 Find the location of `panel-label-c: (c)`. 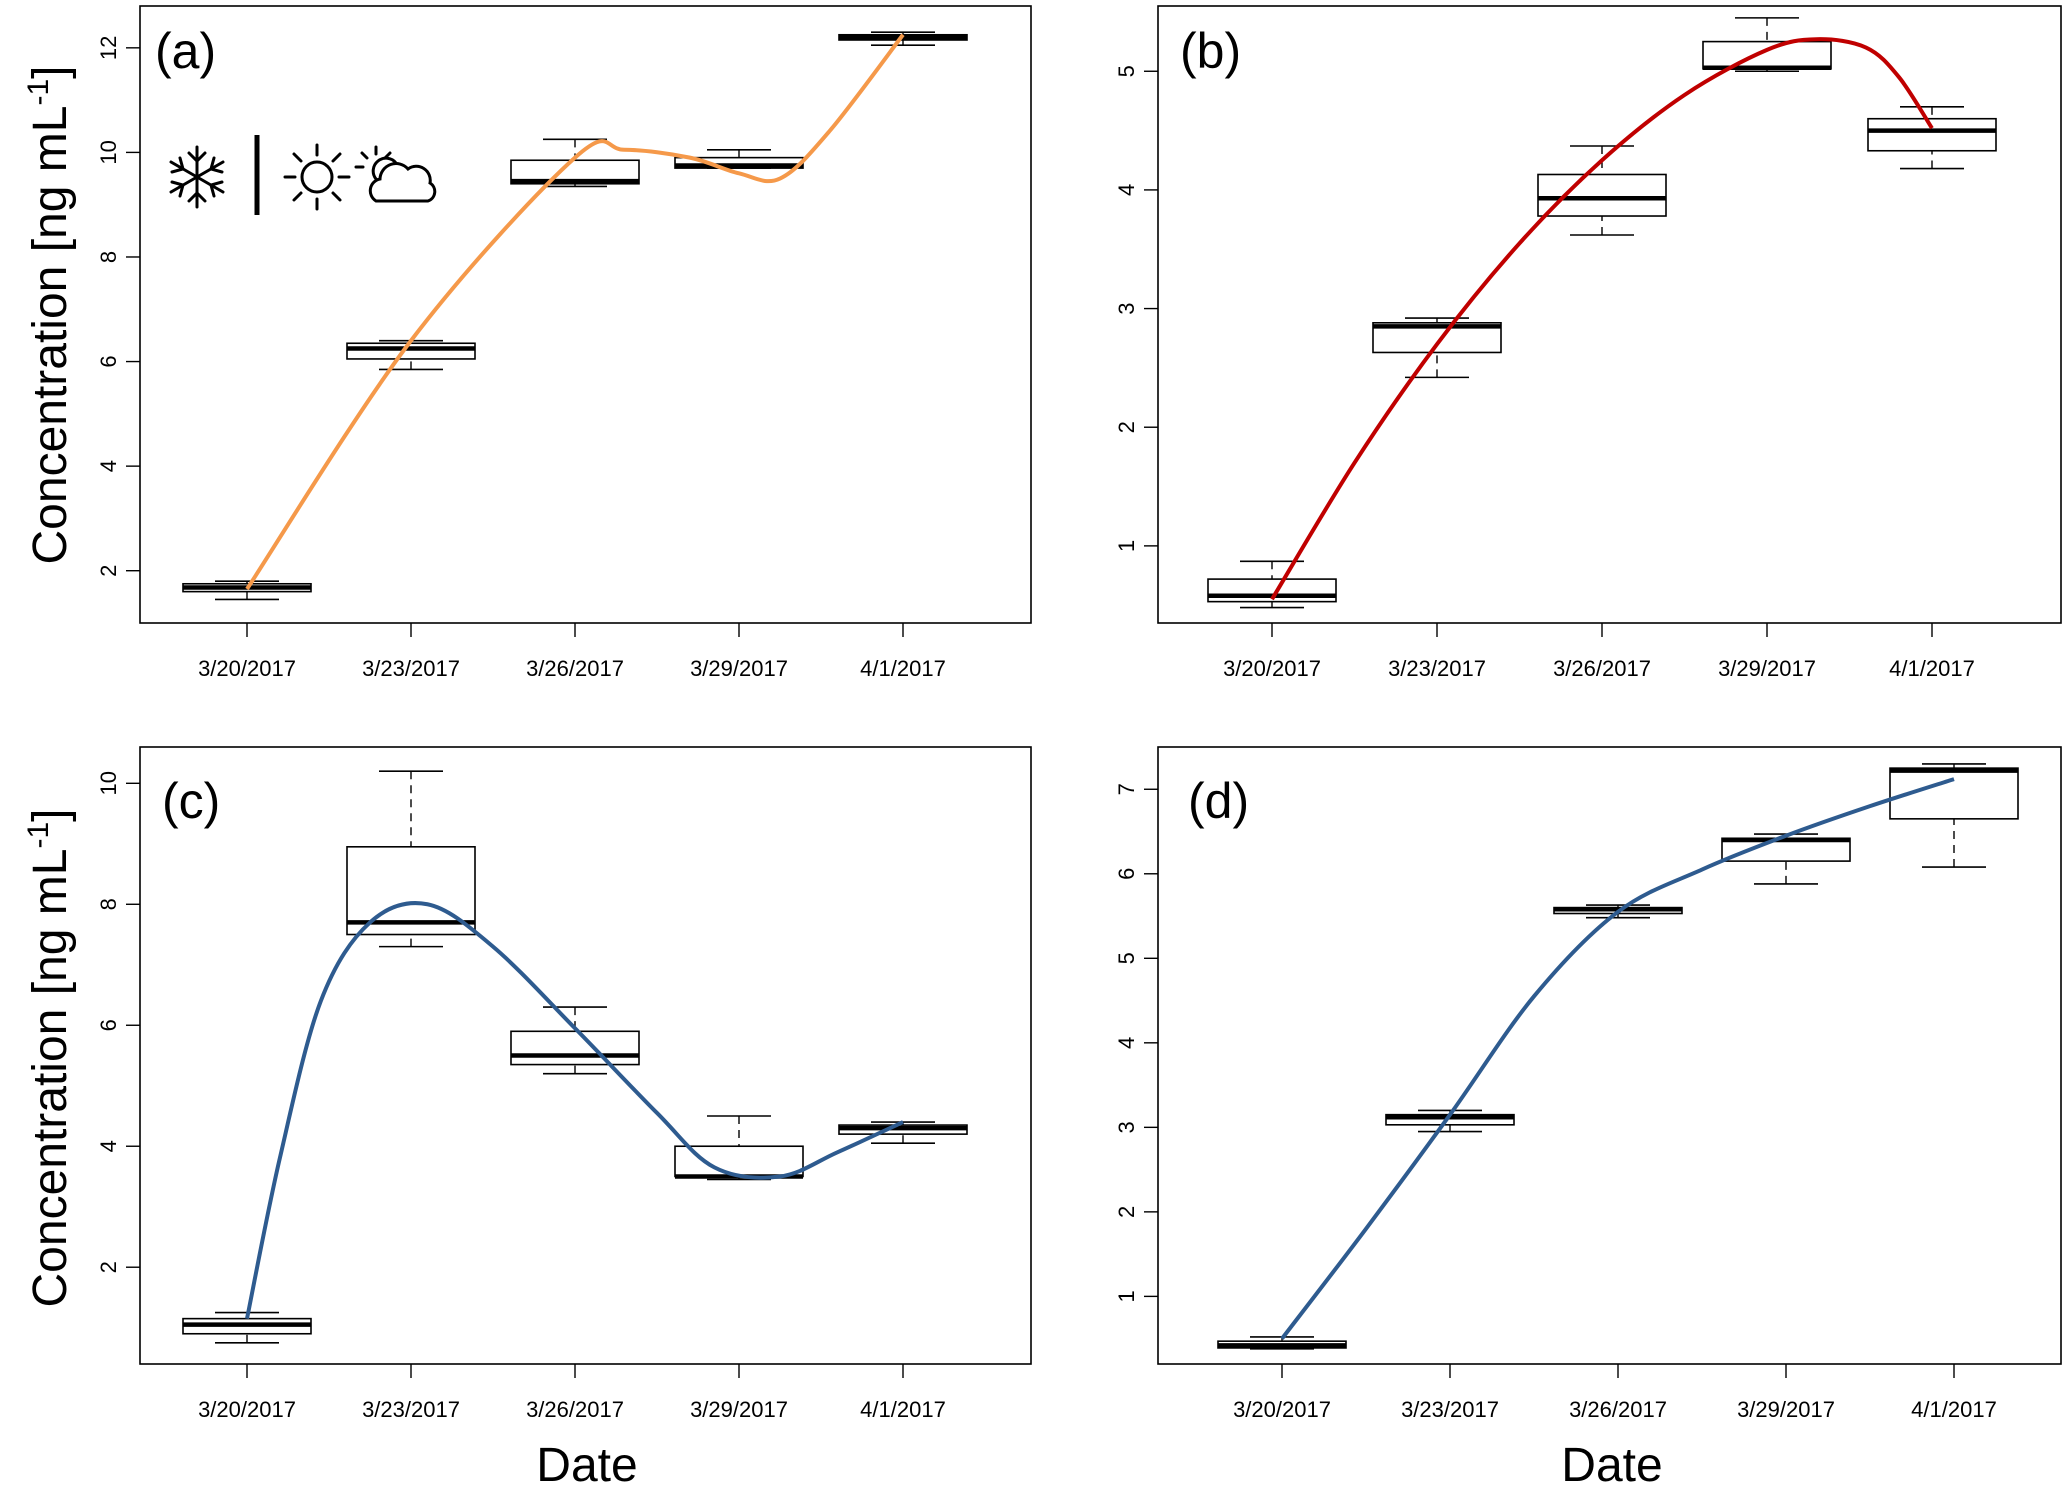

panel-label-c: (c) is located at coordinates (191, 801).